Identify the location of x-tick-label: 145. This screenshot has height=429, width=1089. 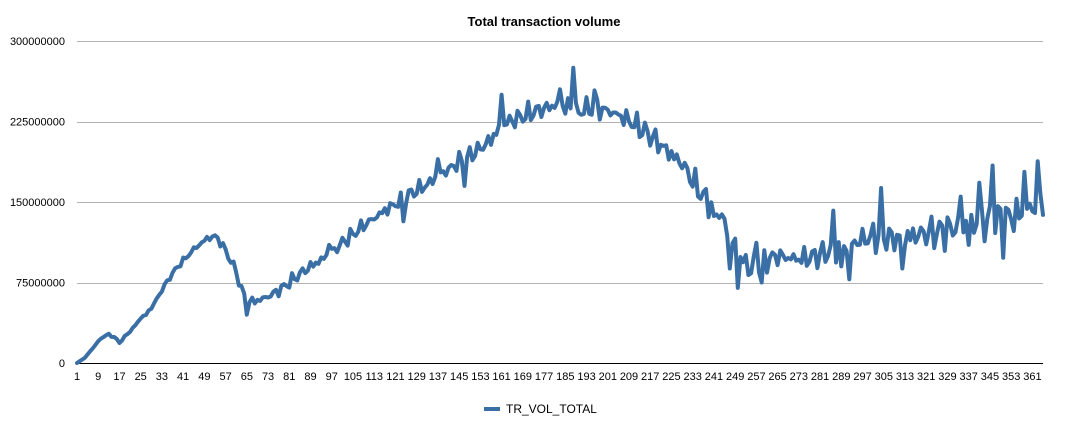
(459, 377).